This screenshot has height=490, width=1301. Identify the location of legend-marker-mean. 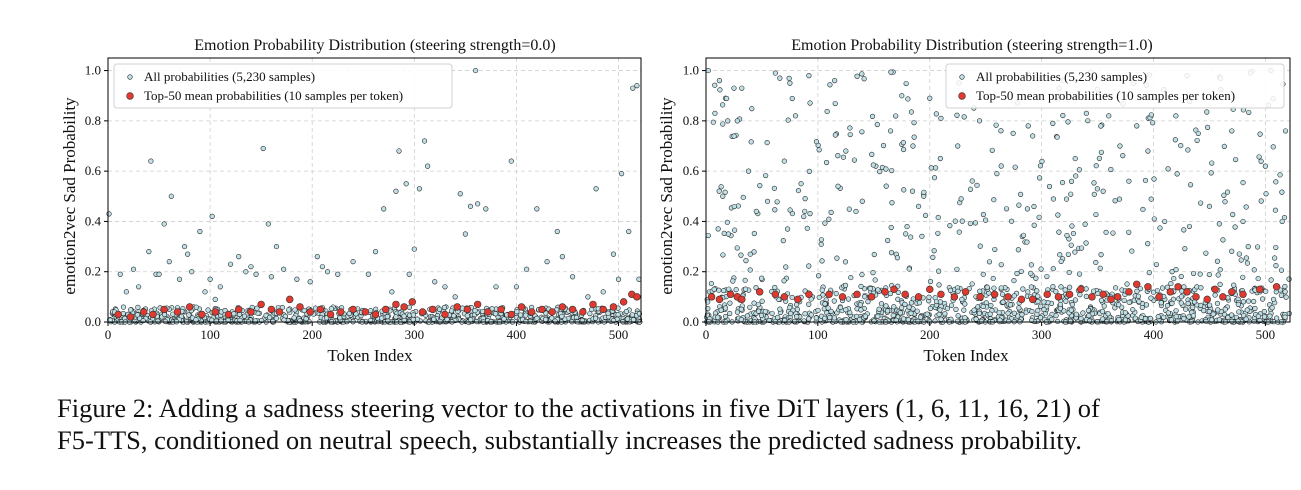
(962, 96).